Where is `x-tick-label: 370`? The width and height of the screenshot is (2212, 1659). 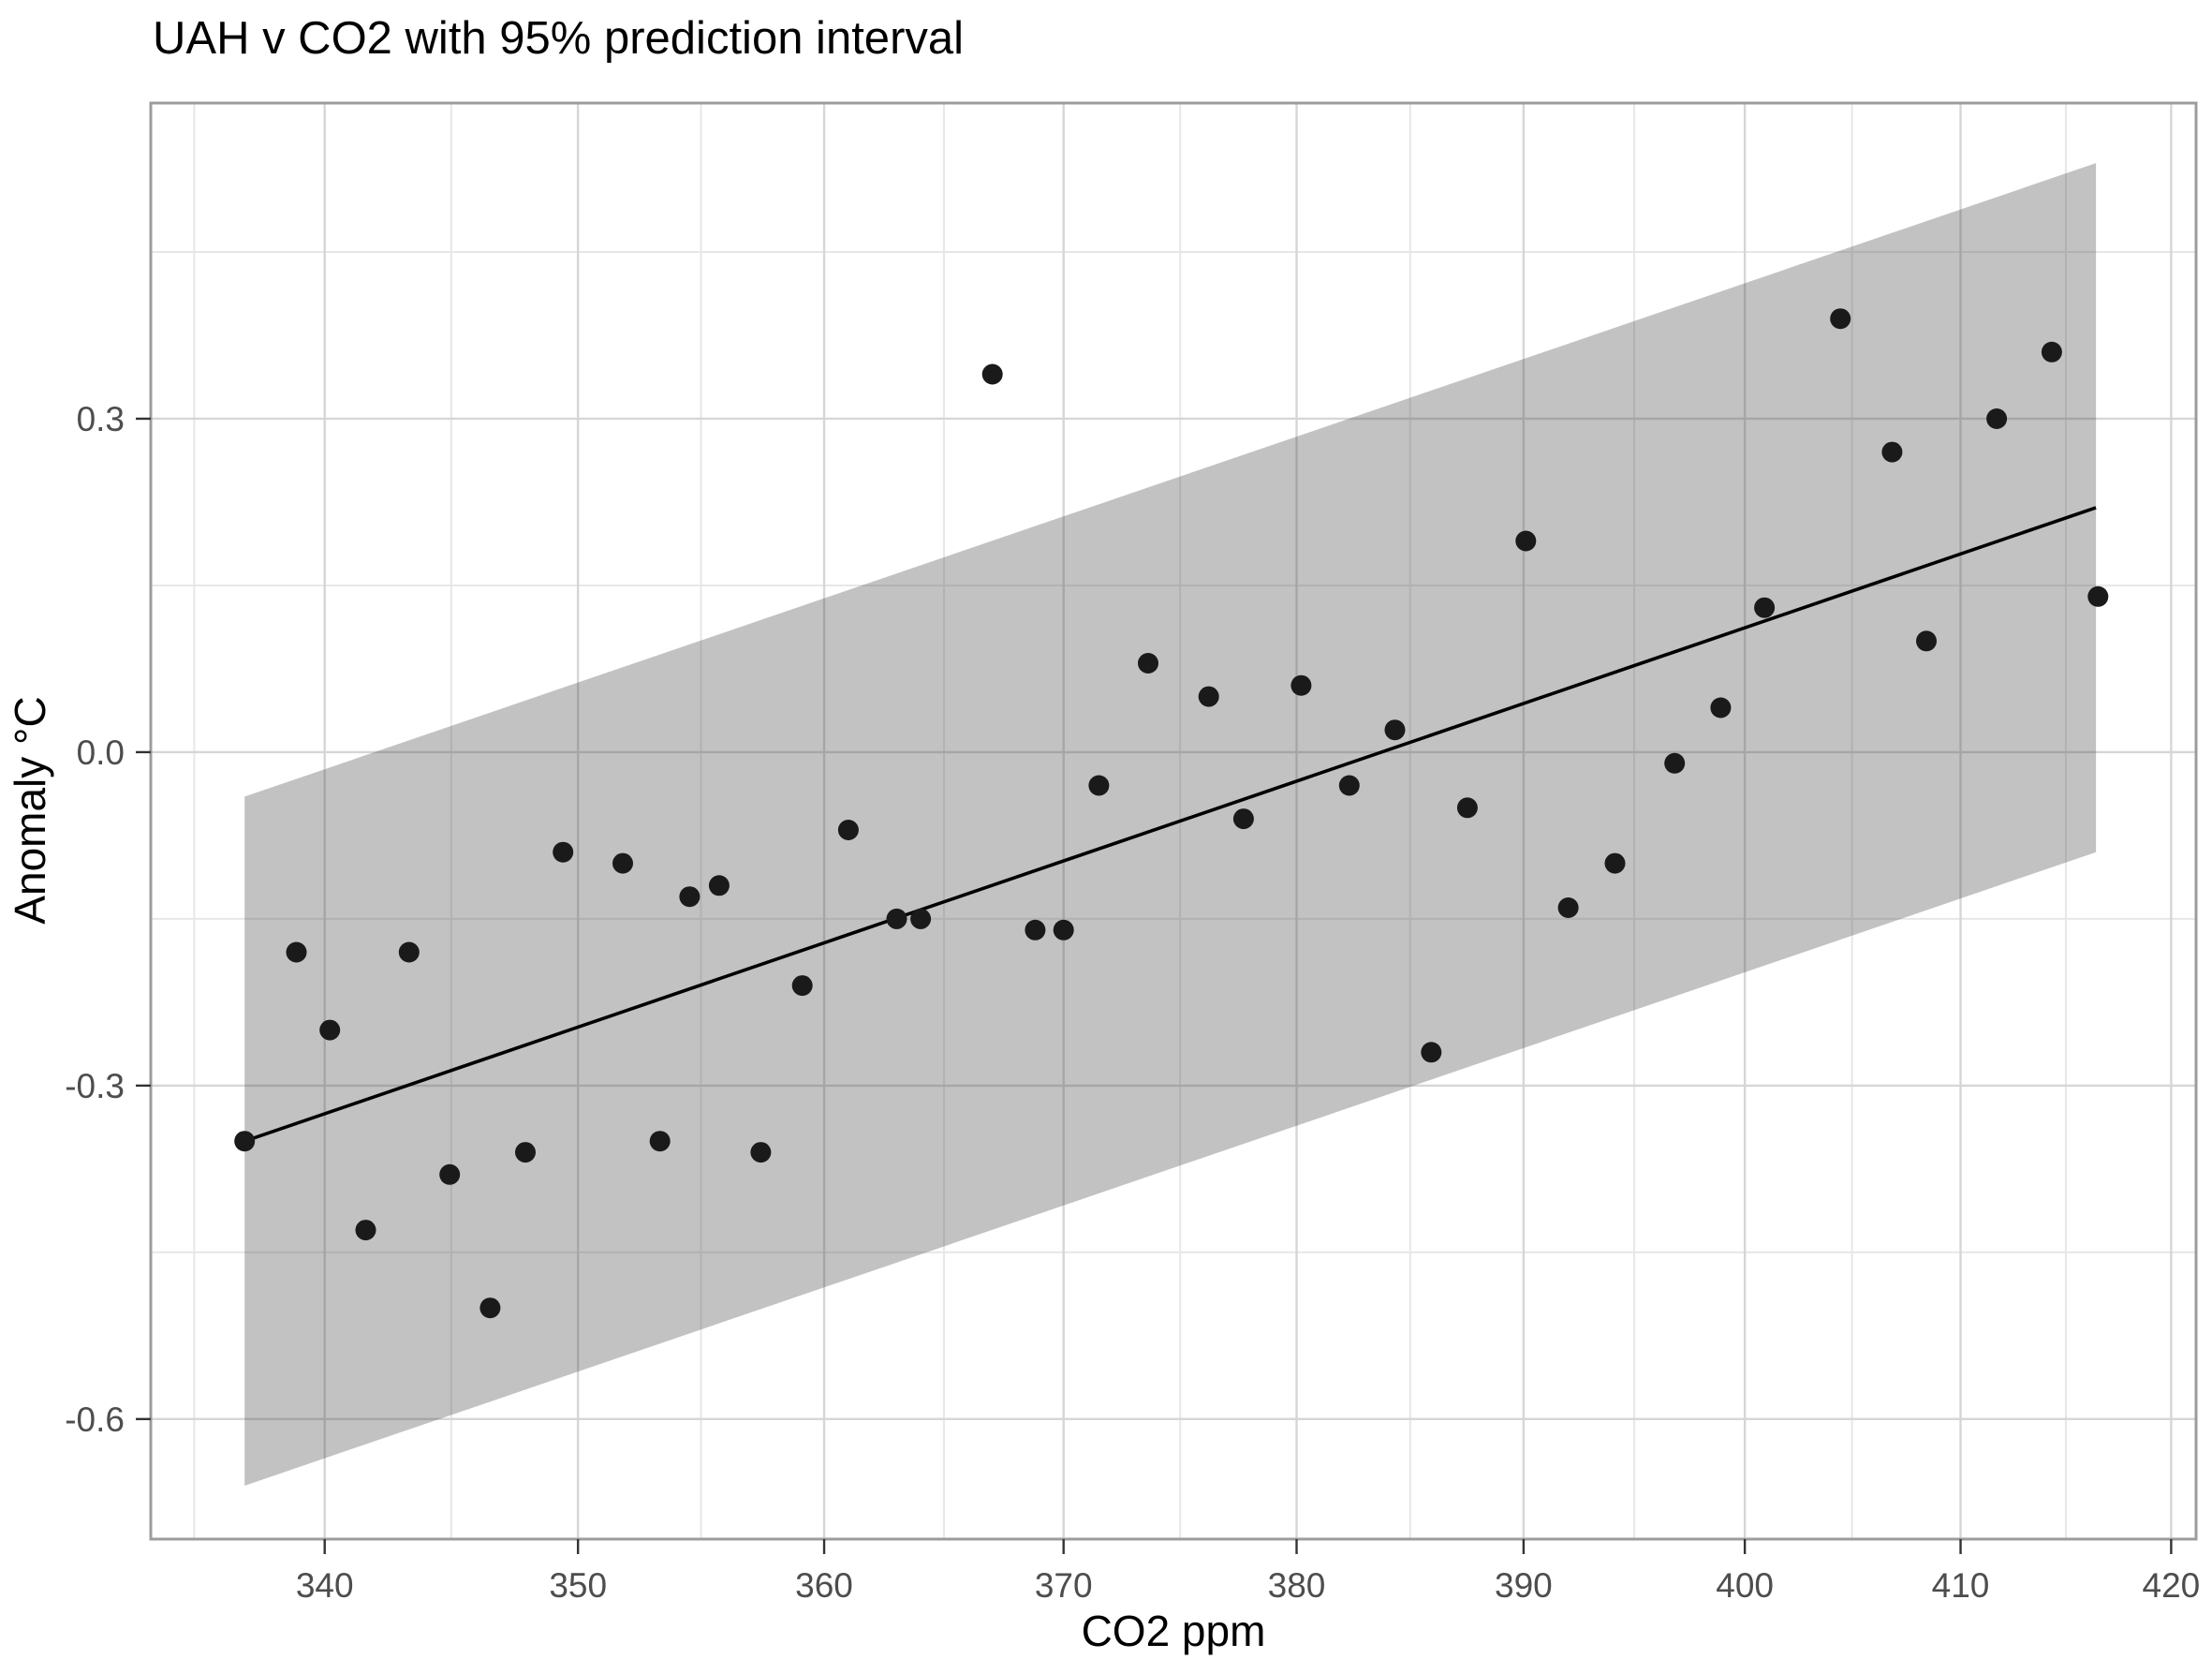 x-tick-label: 370 is located at coordinates (1064, 1586).